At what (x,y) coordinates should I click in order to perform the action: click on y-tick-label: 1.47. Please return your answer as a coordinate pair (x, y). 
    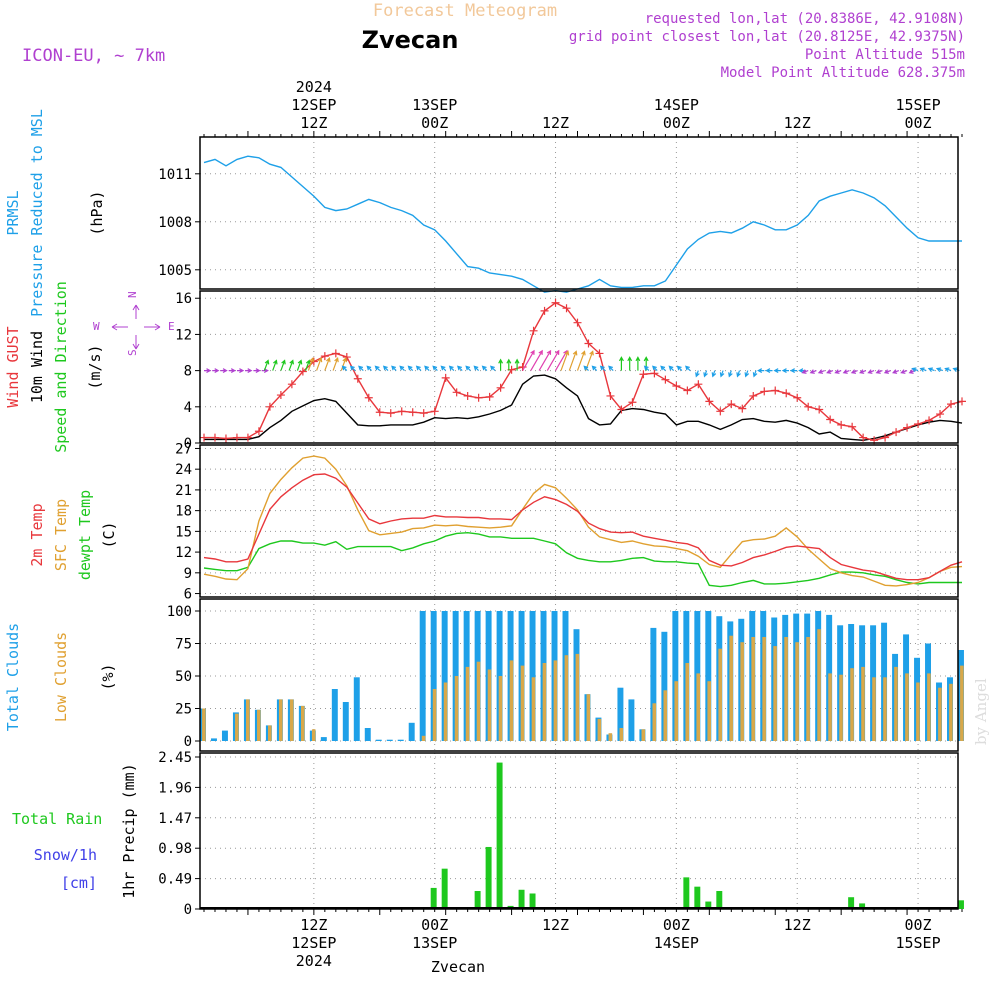
    Looking at the image, I should click on (175, 819).